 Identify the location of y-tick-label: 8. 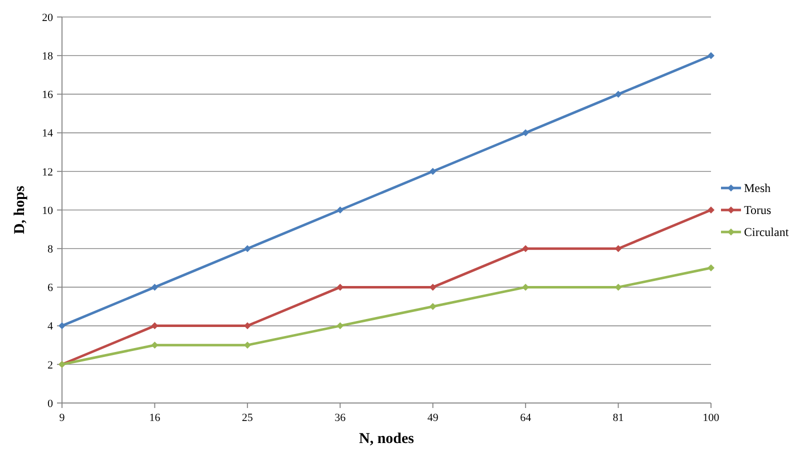
(51, 249).